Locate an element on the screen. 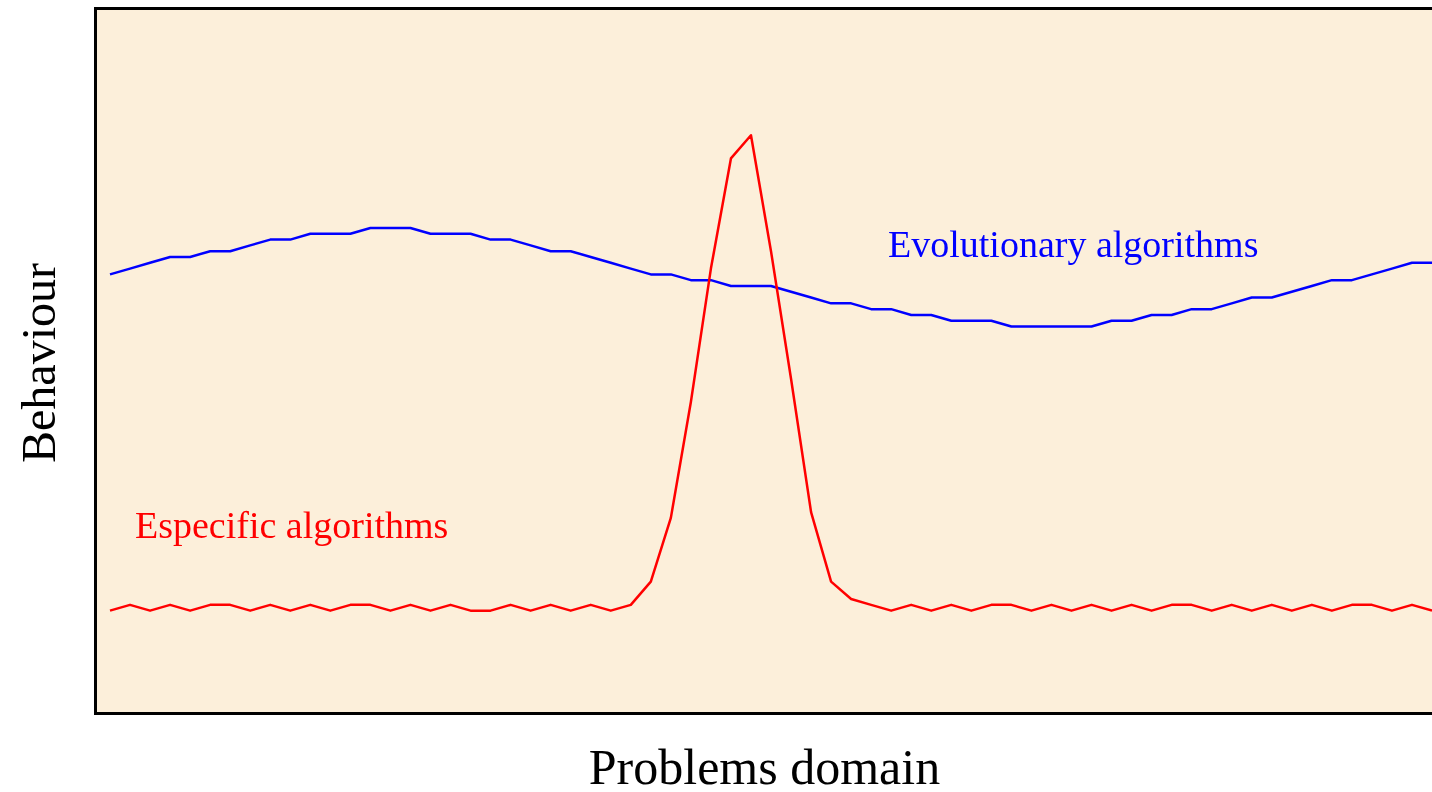  series-label: Evolutionary algorithms is located at coordinates (1073, 244).